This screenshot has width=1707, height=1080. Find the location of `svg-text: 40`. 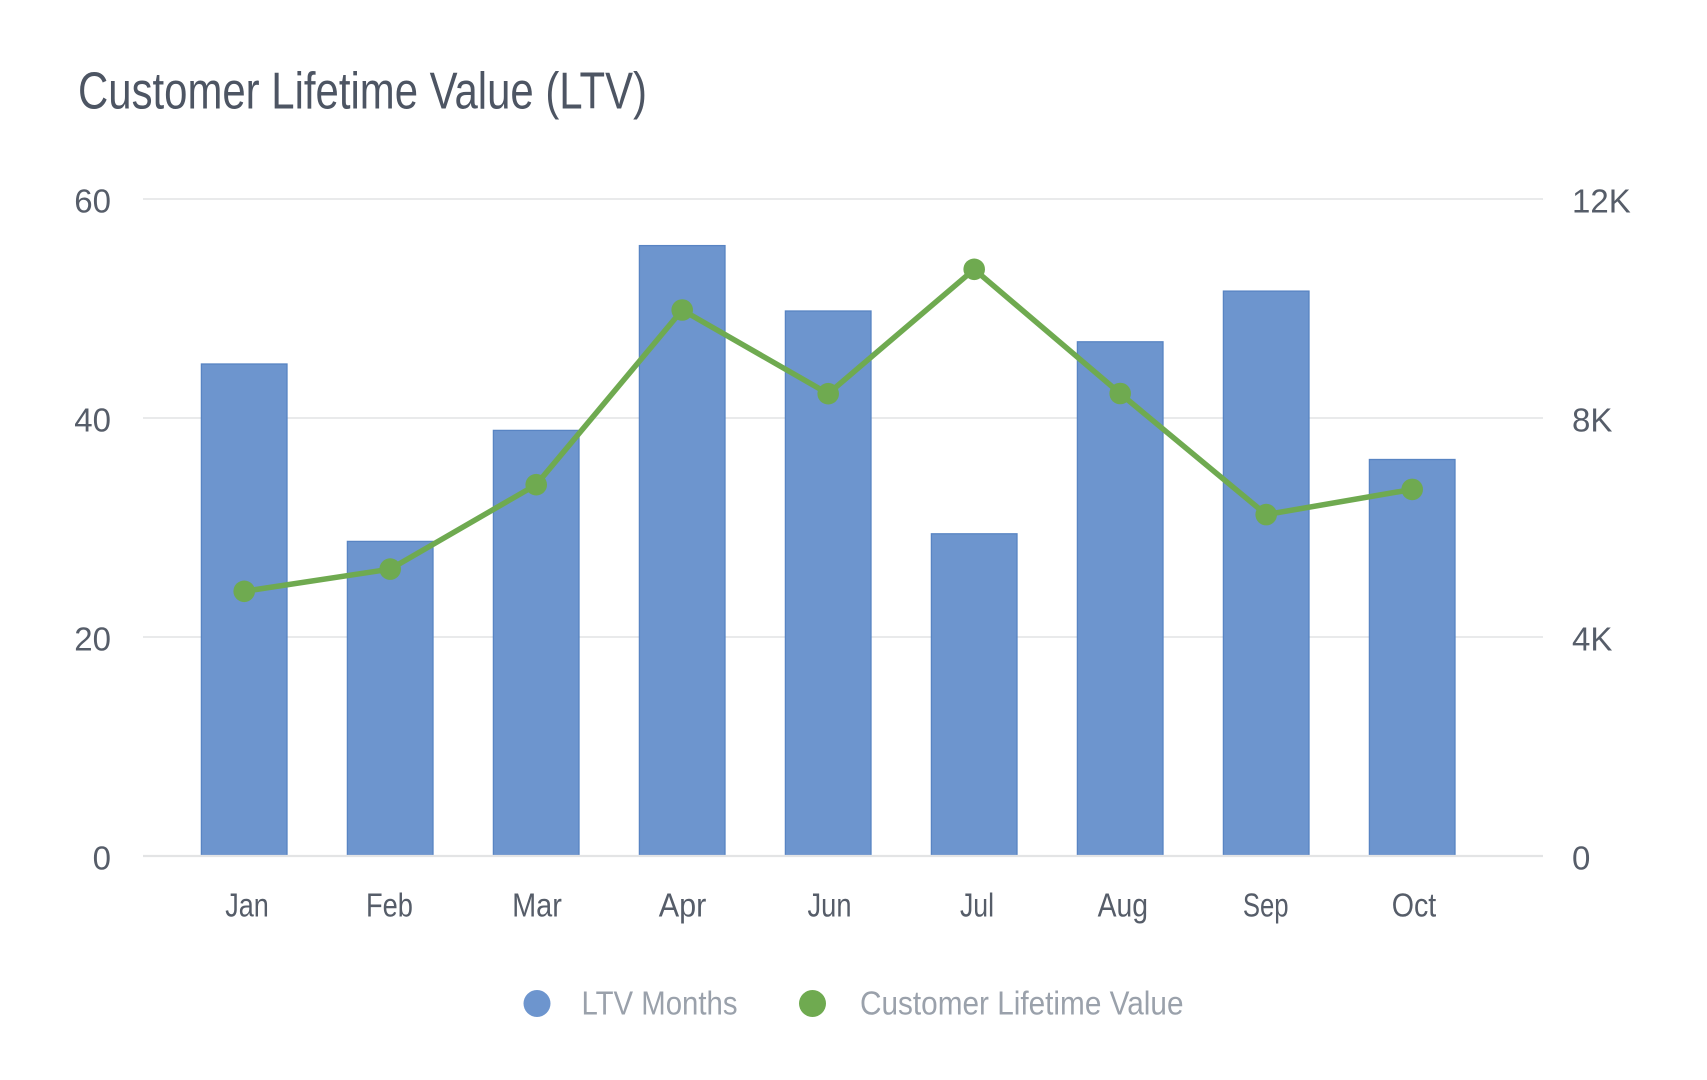

svg-text: 40 is located at coordinates (92, 420).